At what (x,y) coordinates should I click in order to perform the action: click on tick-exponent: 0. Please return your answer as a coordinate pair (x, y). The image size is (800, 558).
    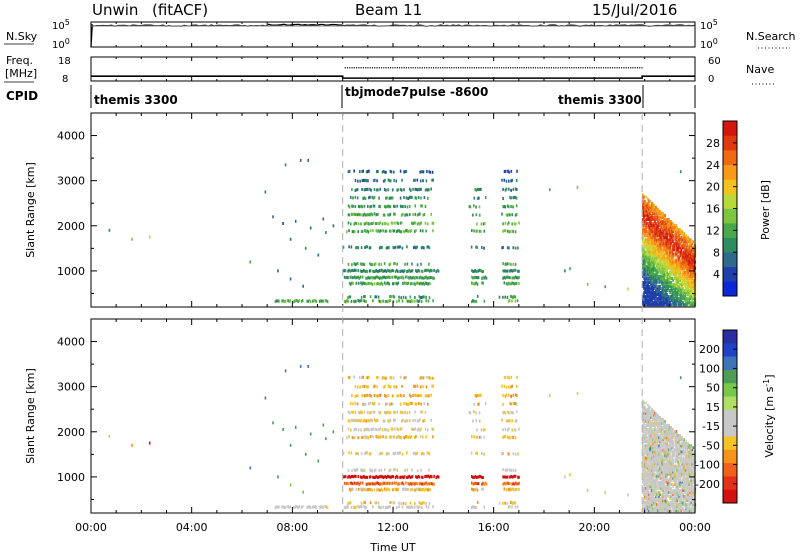
    Looking at the image, I should click on (715, 41).